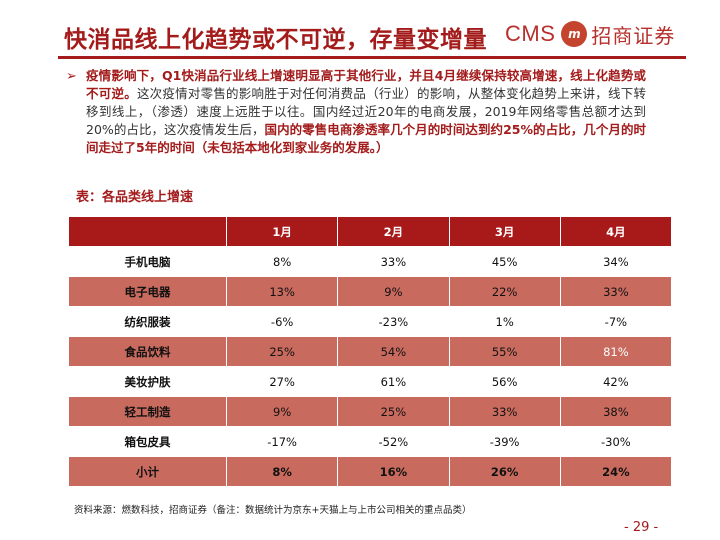 Image resolution: width=720 pixels, height=540 pixels. What do you see at coordinates (282, 291) in the screenshot?
I see `table-cell: 13%` at bounding box center [282, 291].